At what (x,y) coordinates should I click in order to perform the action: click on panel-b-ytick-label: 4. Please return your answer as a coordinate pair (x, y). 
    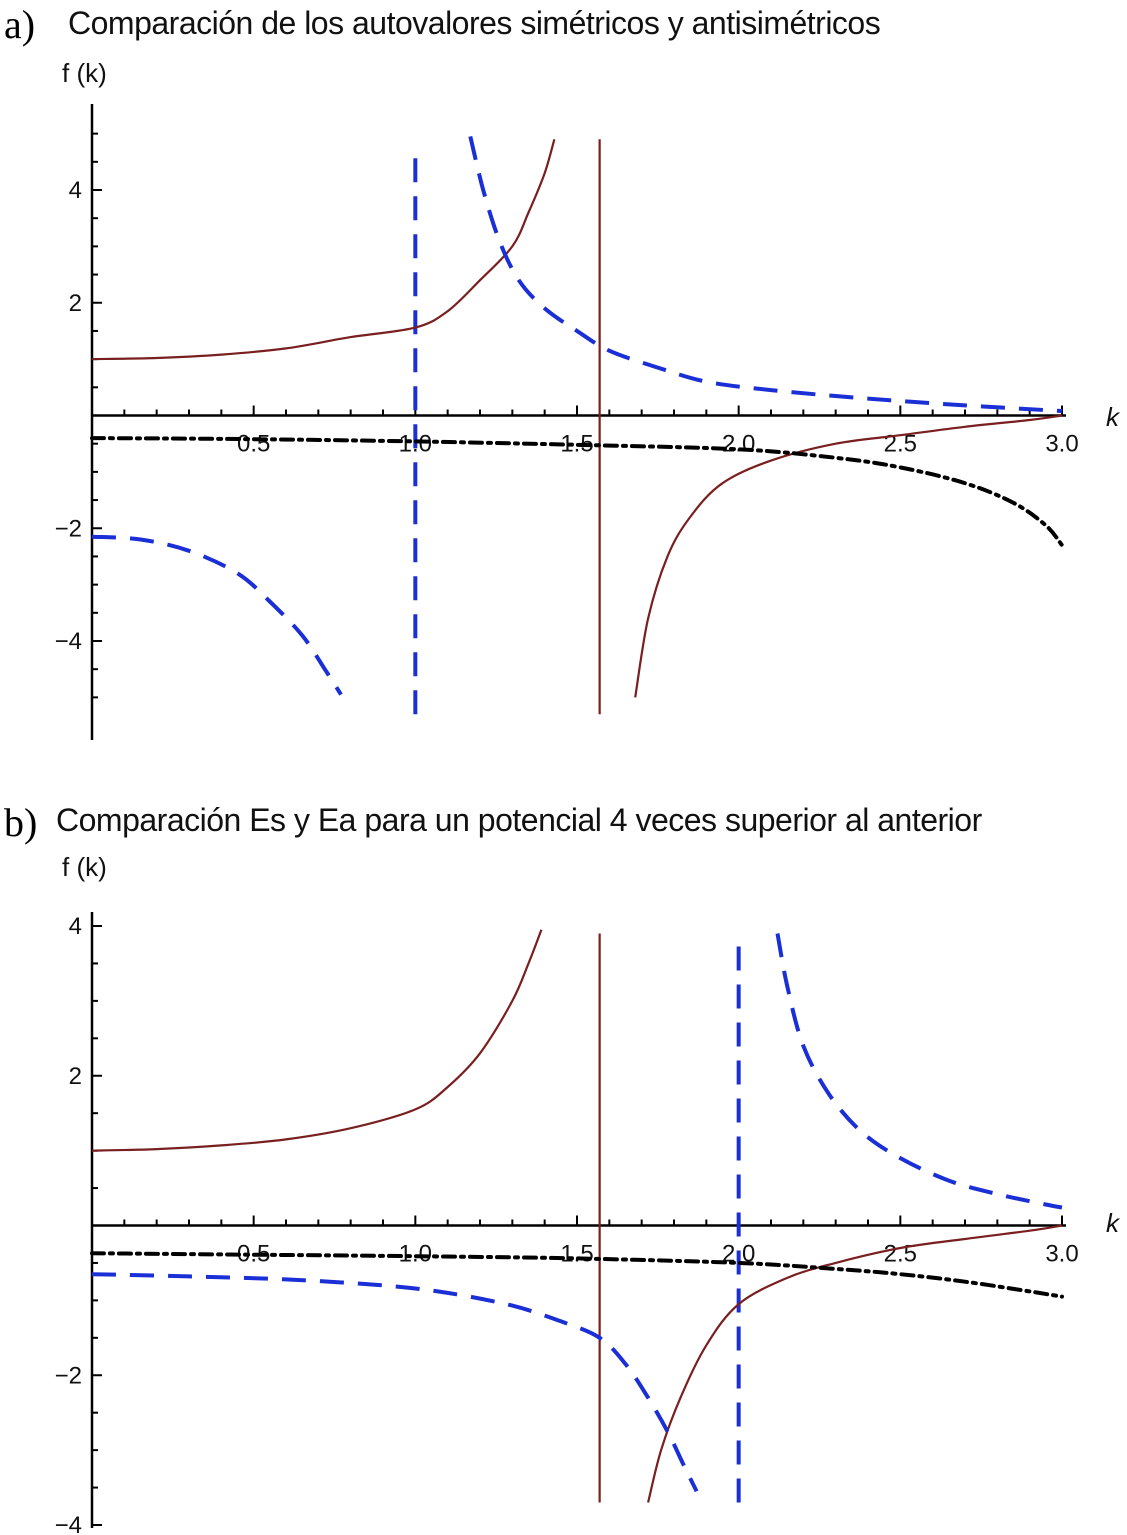
    Looking at the image, I should click on (75, 926).